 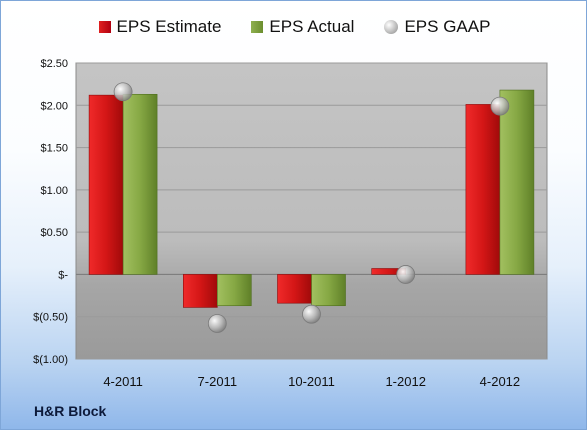 What do you see at coordinates (54, 233) in the screenshot?
I see `y-tick-label: $0.50` at bounding box center [54, 233].